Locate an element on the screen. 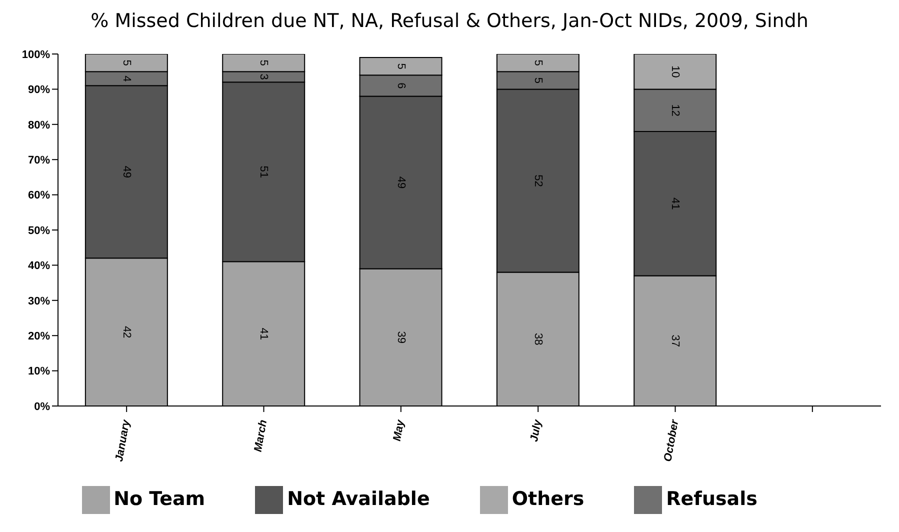  y-tick-label: 10% is located at coordinates (39, 372).